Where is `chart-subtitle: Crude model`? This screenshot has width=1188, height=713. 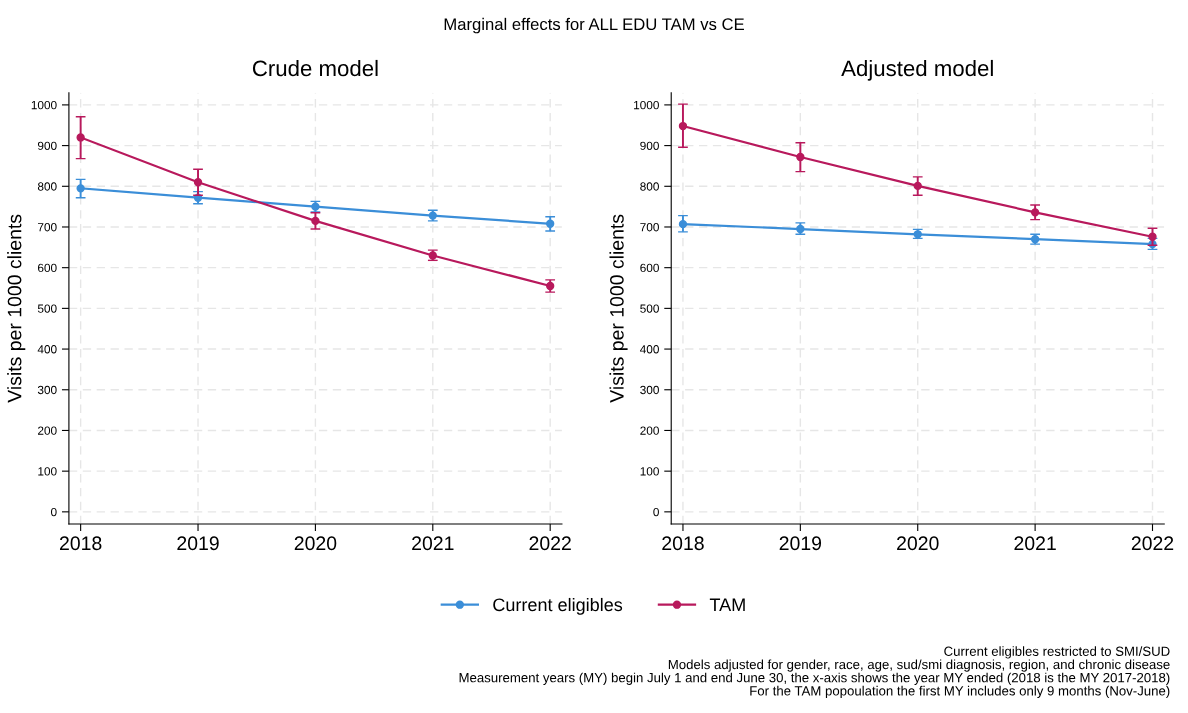
chart-subtitle: Crude model is located at coordinates (315, 68).